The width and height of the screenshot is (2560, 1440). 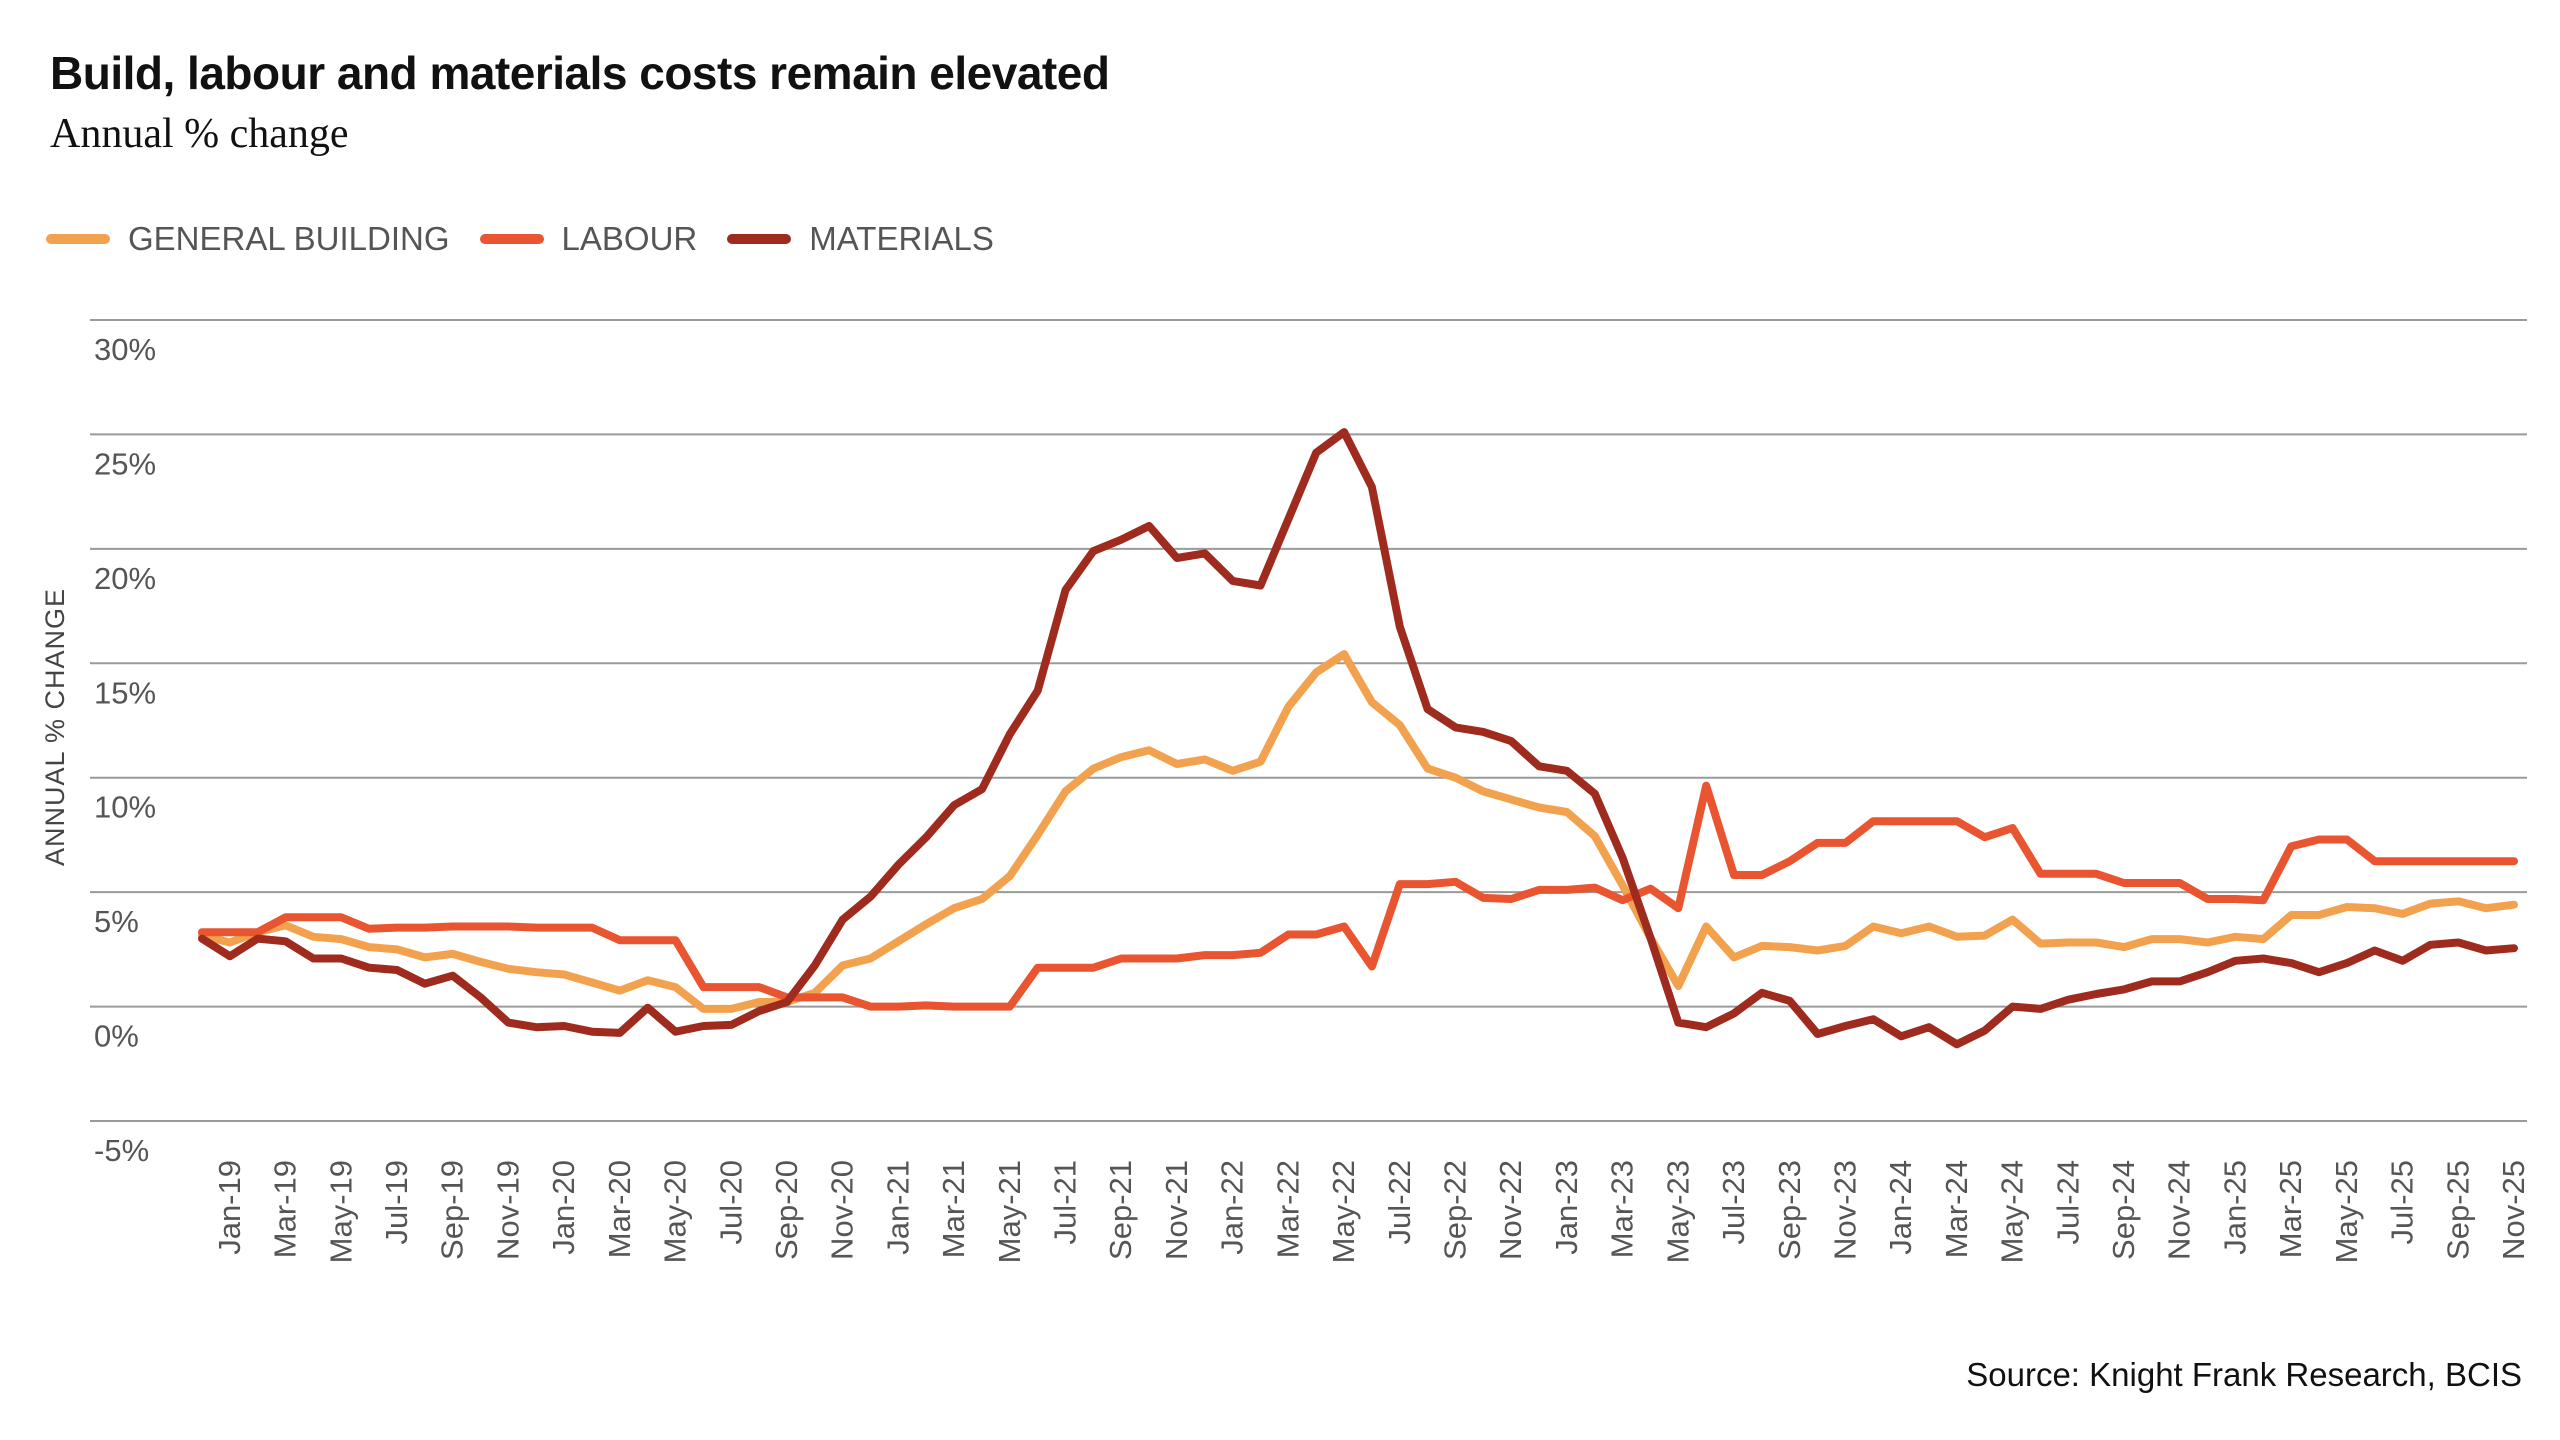 What do you see at coordinates (2012, 1211) in the screenshot?
I see `x-tick-label: May-24` at bounding box center [2012, 1211].